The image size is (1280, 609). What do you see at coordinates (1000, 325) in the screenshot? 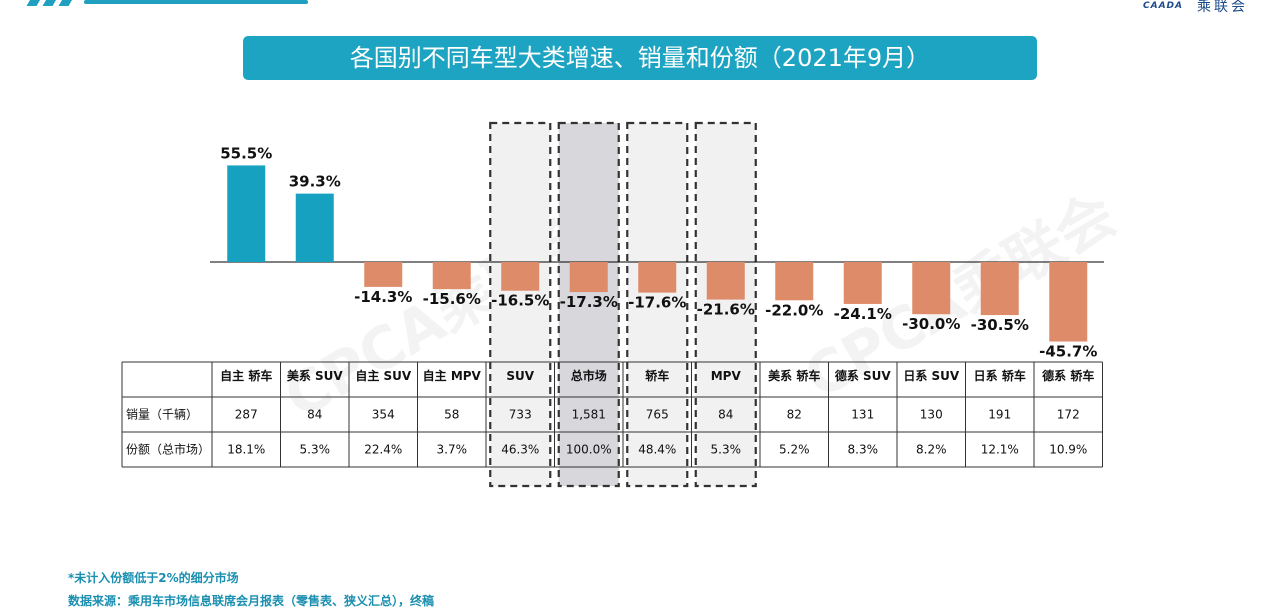
I see `data-label-11: -30.5%` at bounding box center [1000, 325].